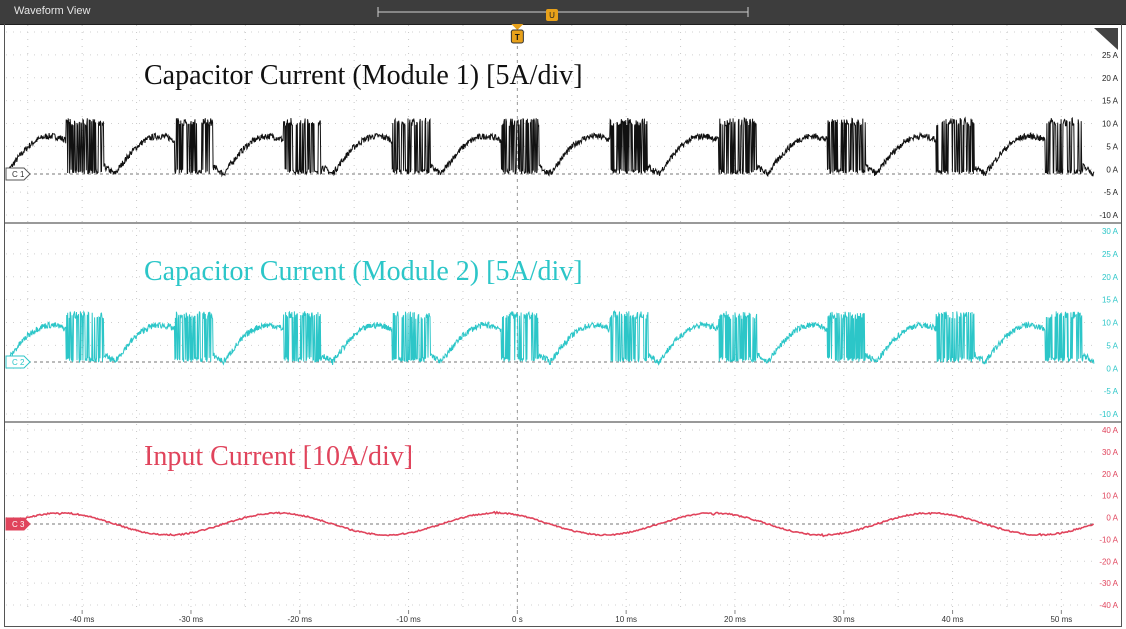 The height and width of the screenshot is (629, 1126). What do you see at coordinates (550, 524) in the screenshot?
I see `input-current-trace` at bounding box center [550, 524].